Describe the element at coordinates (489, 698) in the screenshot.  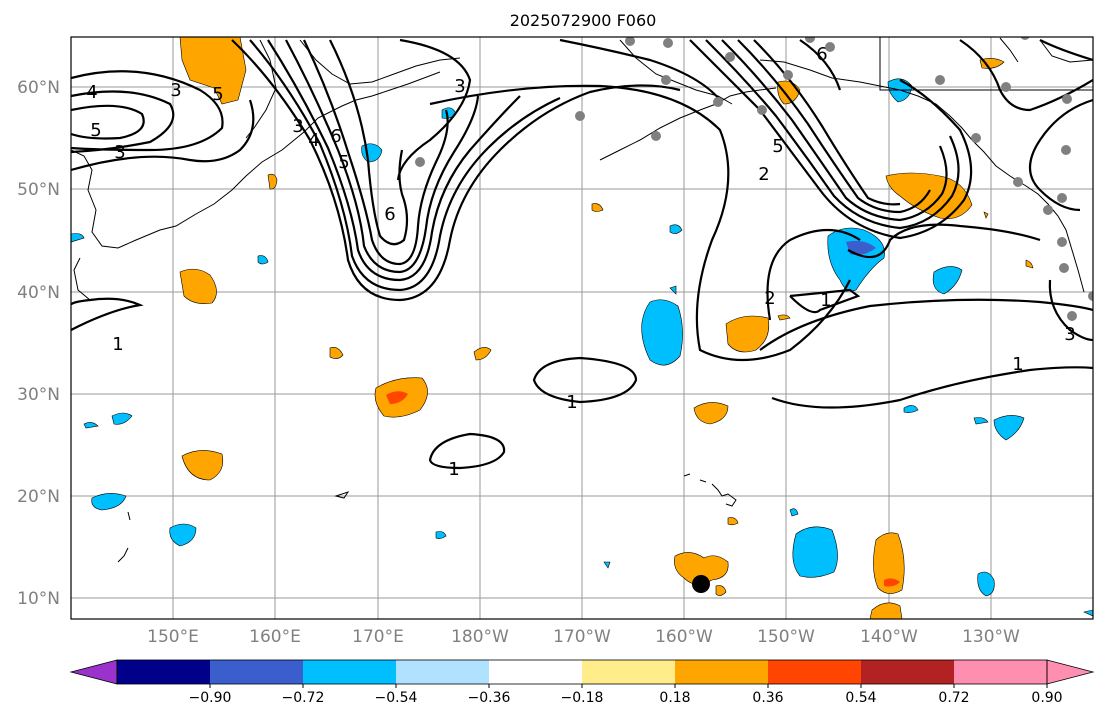
I see `colorbar-tick-label: −0.36` at that location.